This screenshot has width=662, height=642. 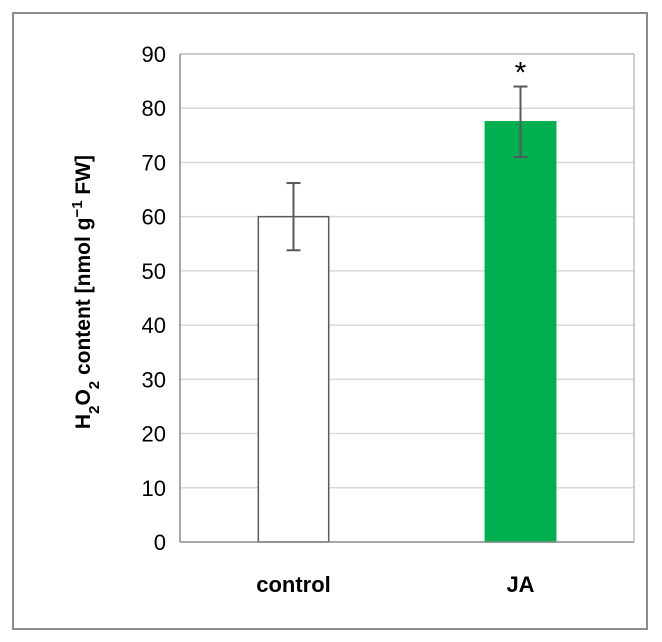 I want to click on y-tick-label: 80, so click(x=154, y=108).